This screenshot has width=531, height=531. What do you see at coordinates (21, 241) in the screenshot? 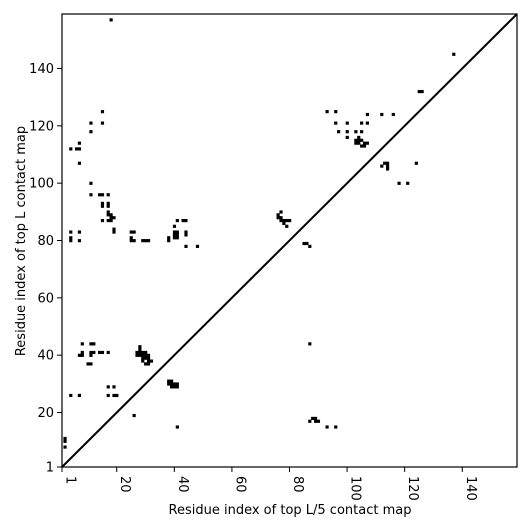
I see `y-axis-label: Residue index of top L contact map` at bounding box center [21, 241].